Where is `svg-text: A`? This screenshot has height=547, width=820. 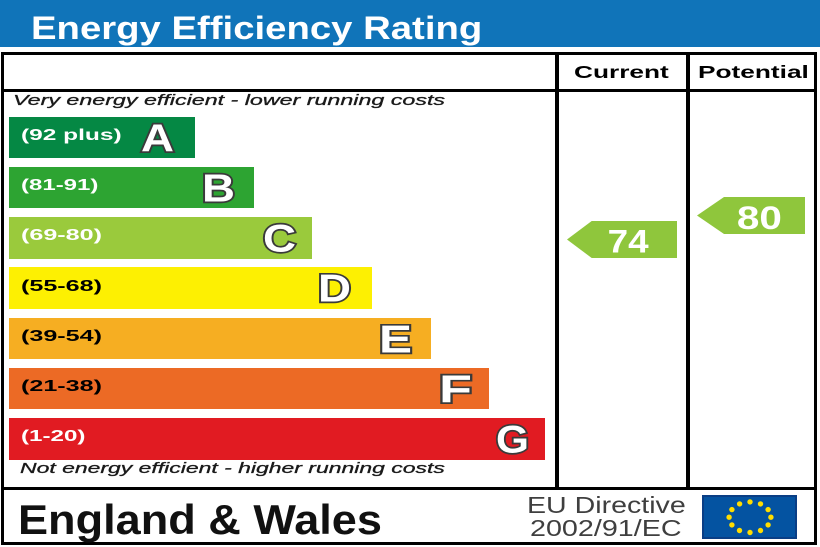
svg-text: A is located at coordinates (157, 138).